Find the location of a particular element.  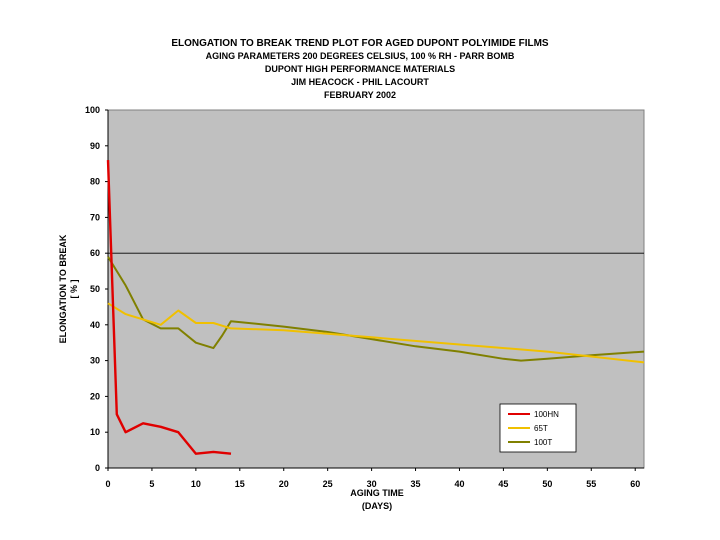

x-axis-label: AGING TIME (DAYS) is located at coordinates (377, 499).